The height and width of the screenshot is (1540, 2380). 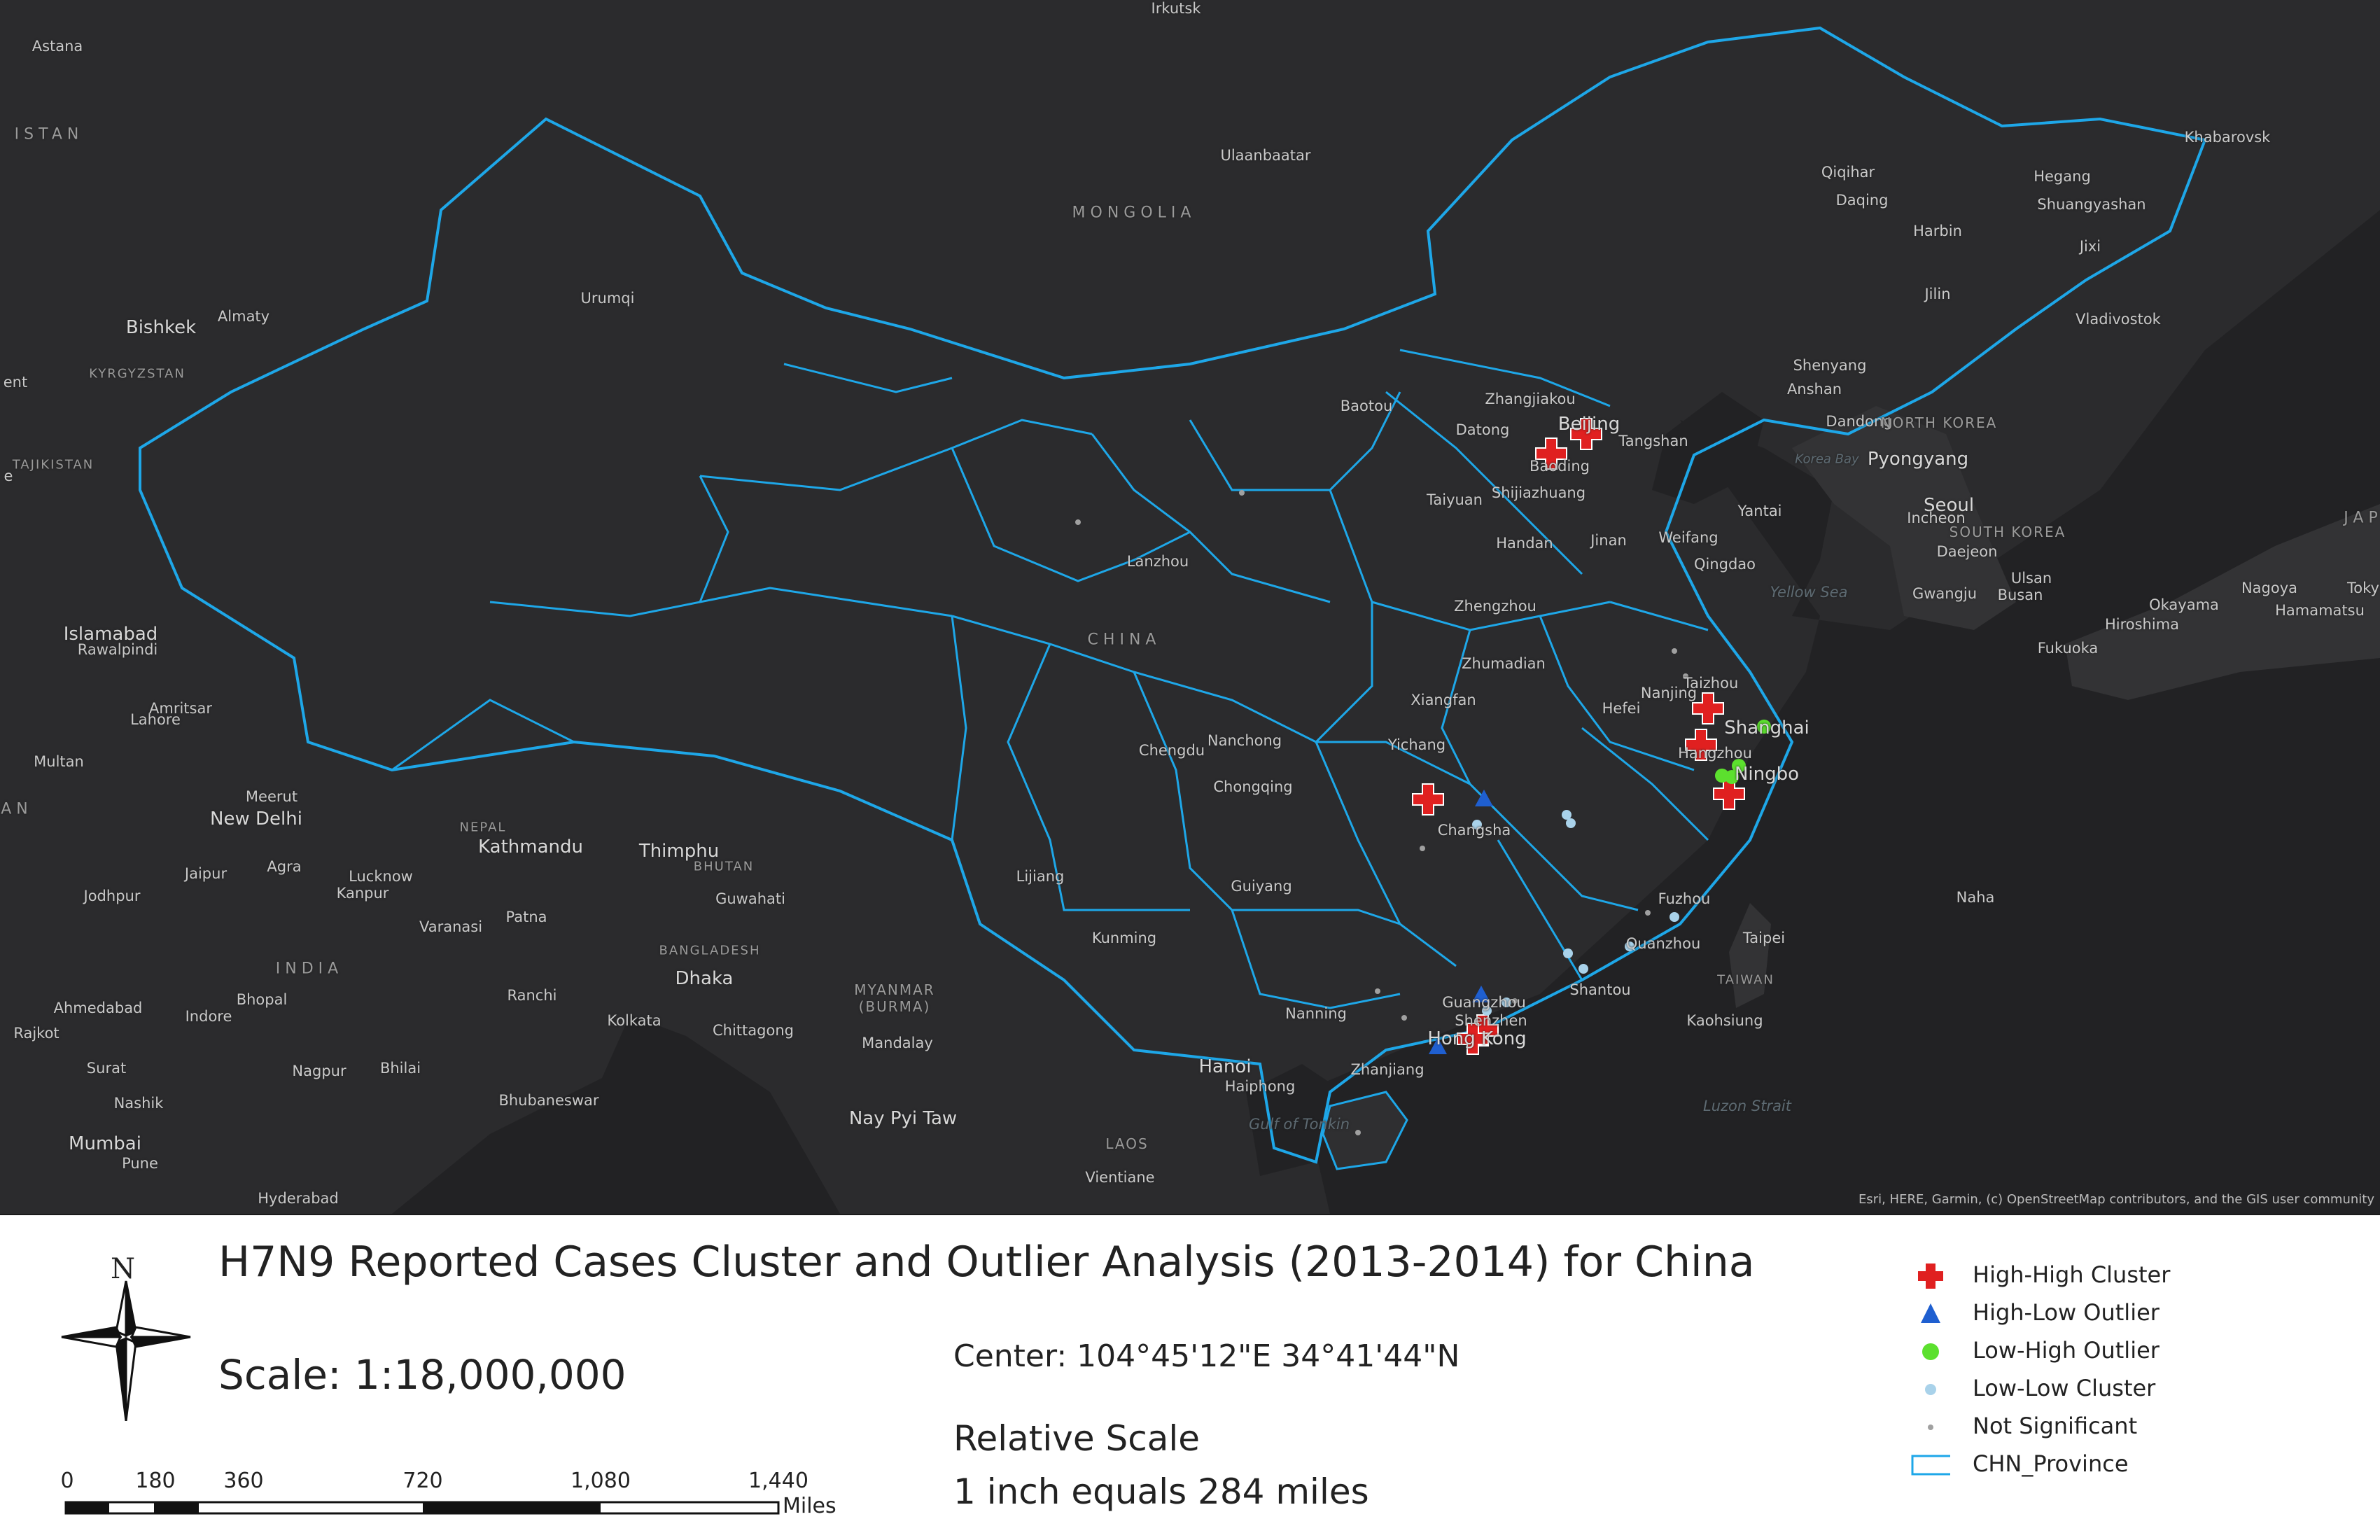 What do you see at coordinates (1040, 876) in the screenshot?
I see `label-lijiang: Lijiang` at bounding box center [1040, 876].